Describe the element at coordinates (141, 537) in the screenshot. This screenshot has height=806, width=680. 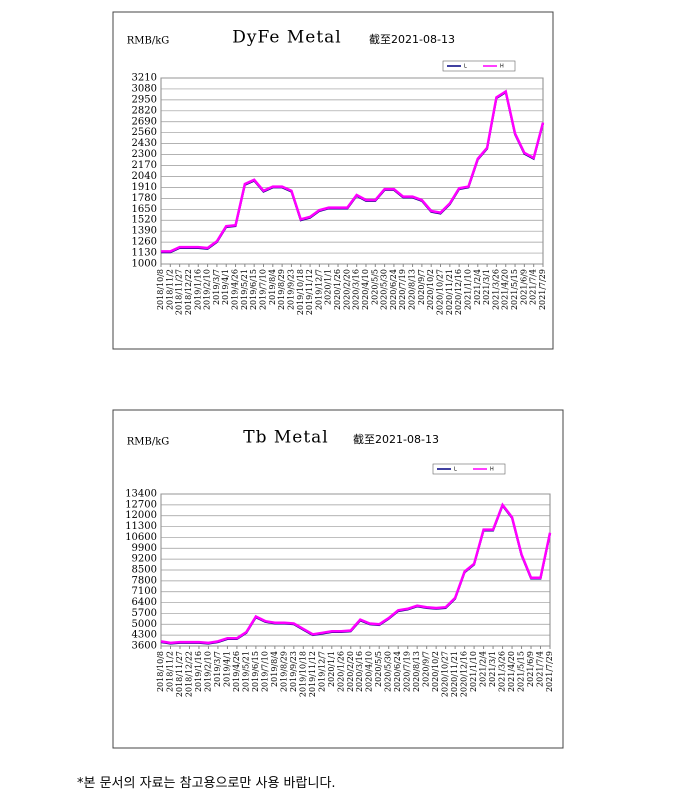
I see `y-tick-label: 10600` at that location.